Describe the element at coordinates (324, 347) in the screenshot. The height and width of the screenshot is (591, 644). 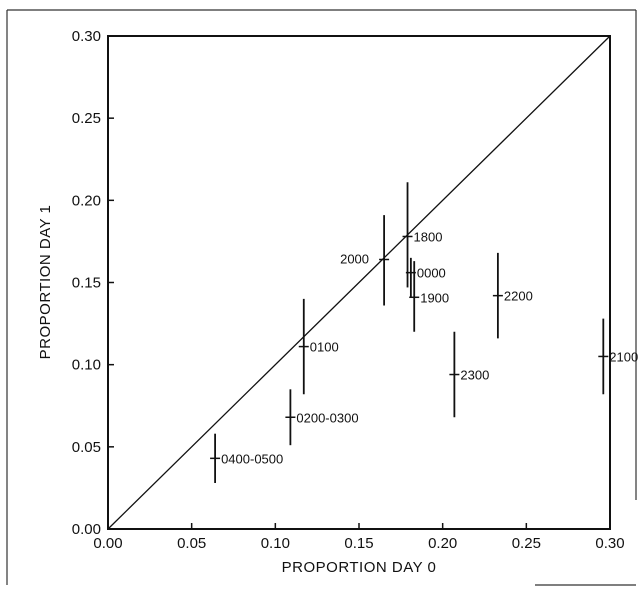
I see `point-label: 0100` at that location.